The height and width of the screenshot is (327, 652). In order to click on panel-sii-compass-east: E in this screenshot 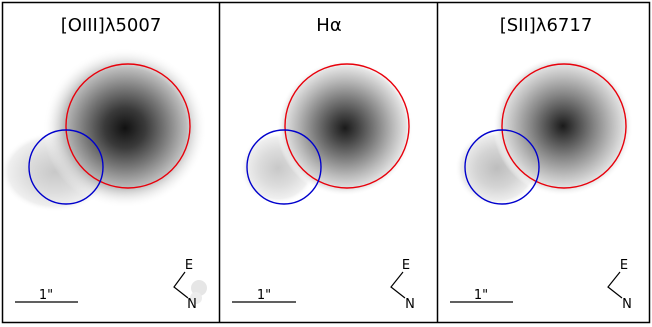, I will do `click(624, 265)`.